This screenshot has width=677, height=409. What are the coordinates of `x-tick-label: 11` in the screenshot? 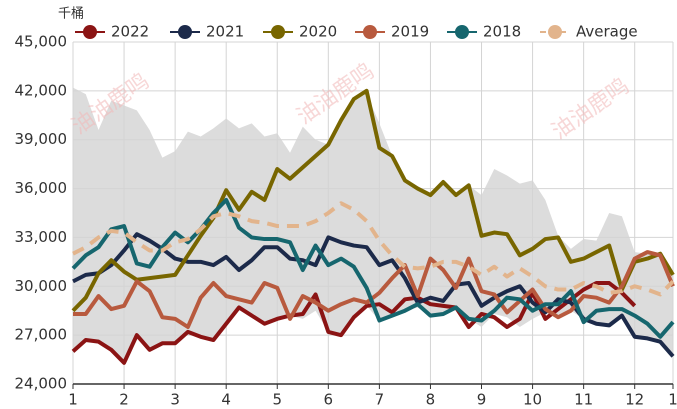 It's located at (583, 400).